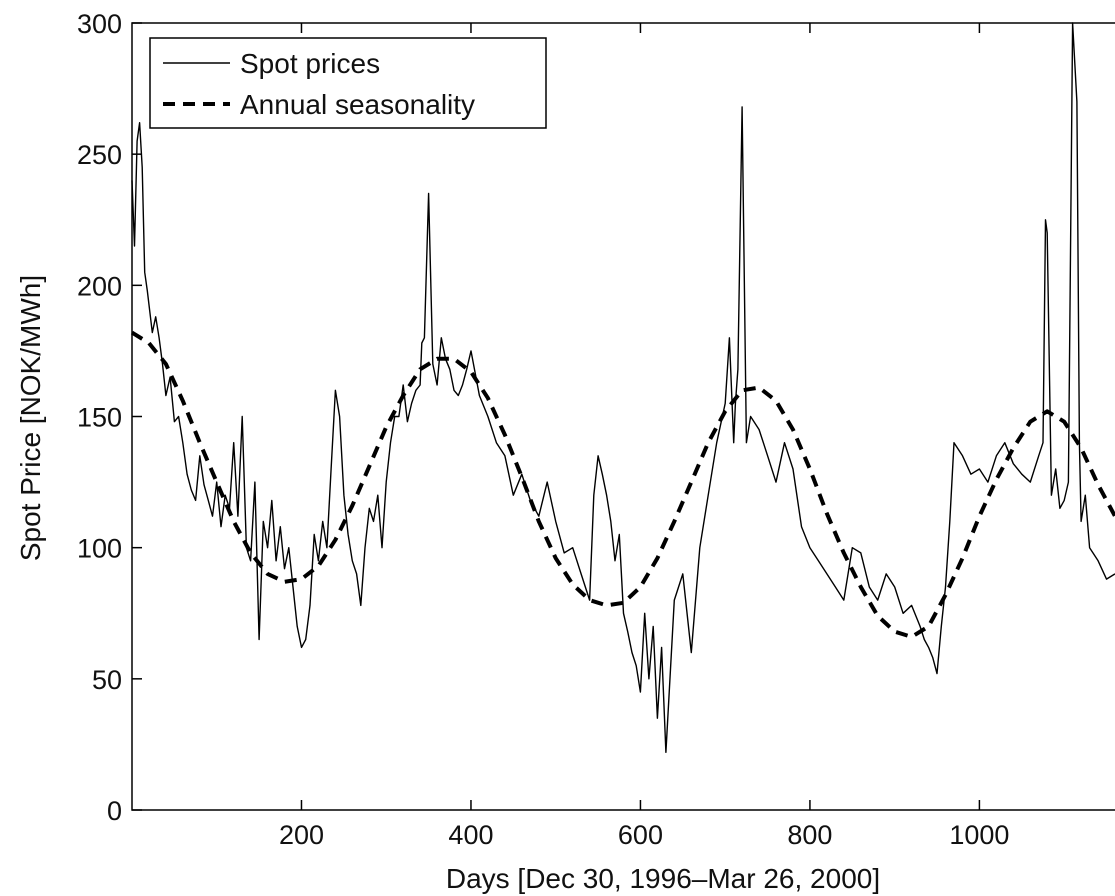 This screenshot has width=1115, height=896. Describe the element at coordinates (99, 418) in the screenshot. I see `y-tick-label: 150` at that location.